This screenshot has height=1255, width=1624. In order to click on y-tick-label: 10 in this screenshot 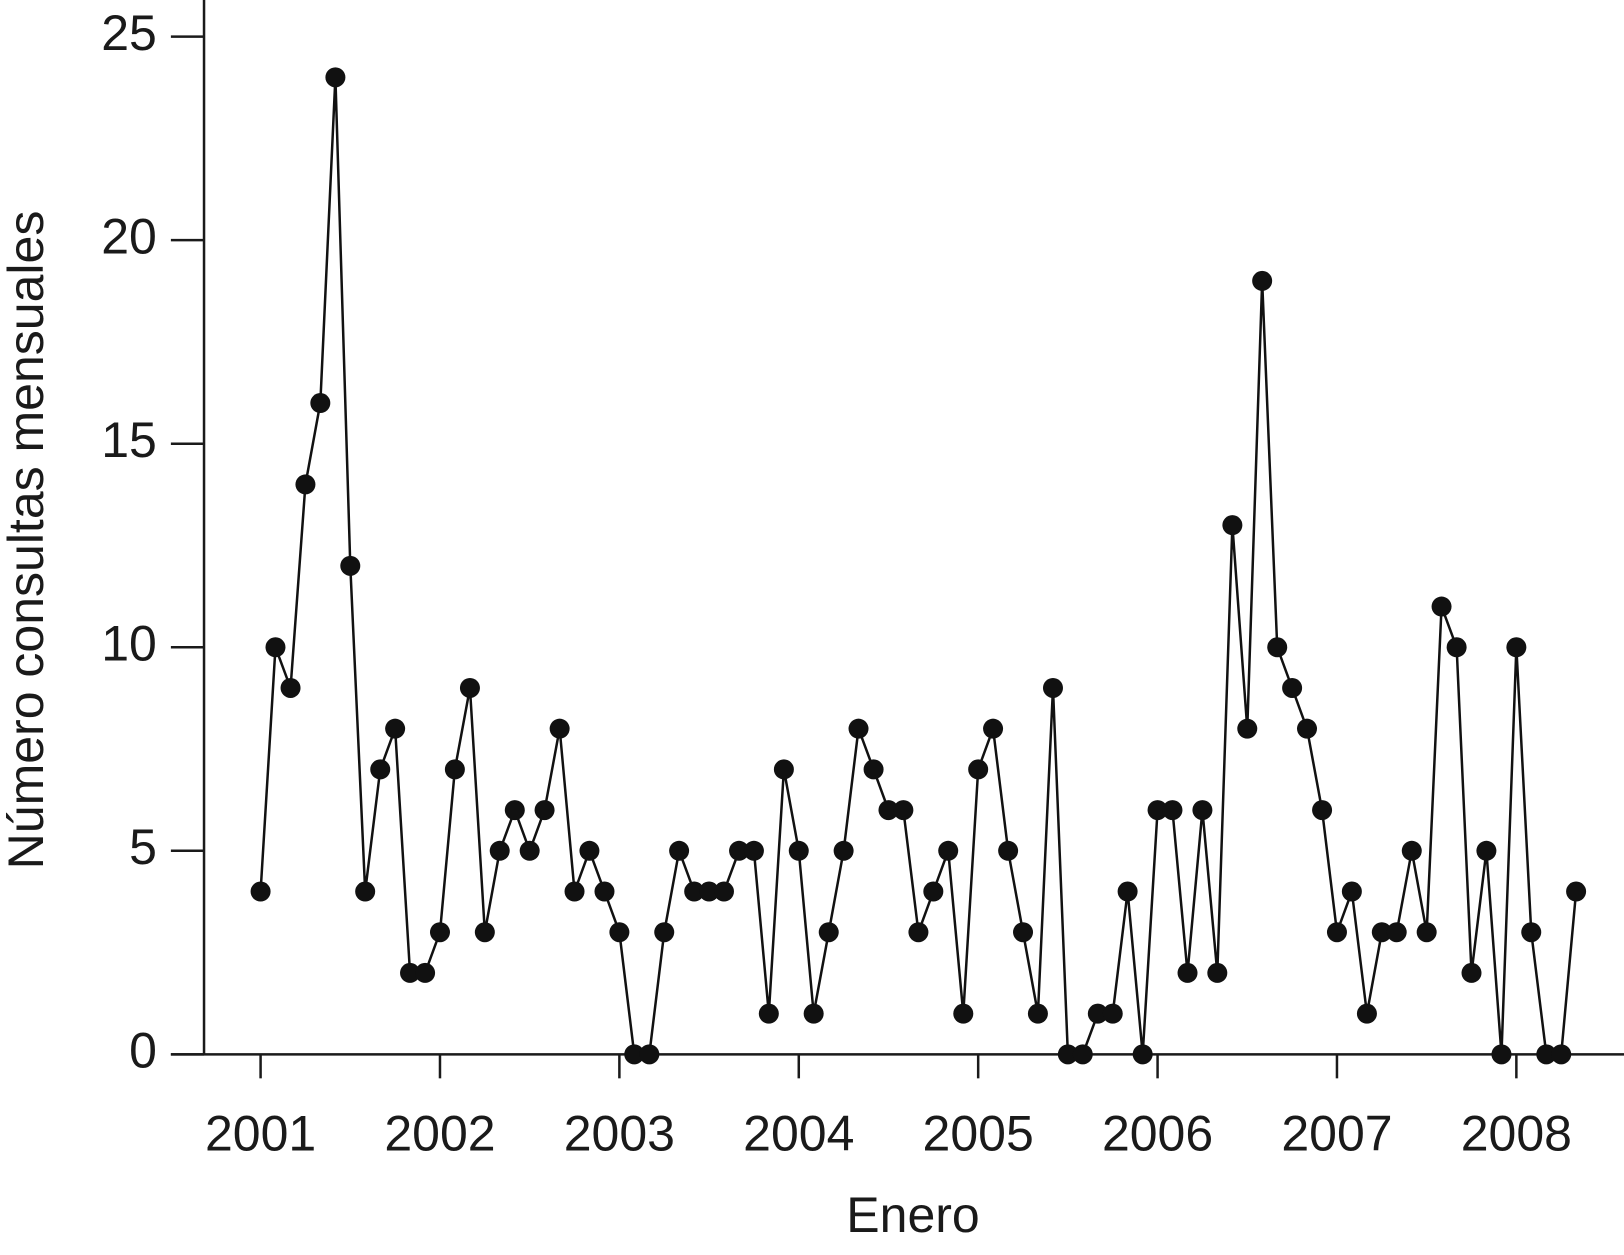, I will do `click(129, 643)`.